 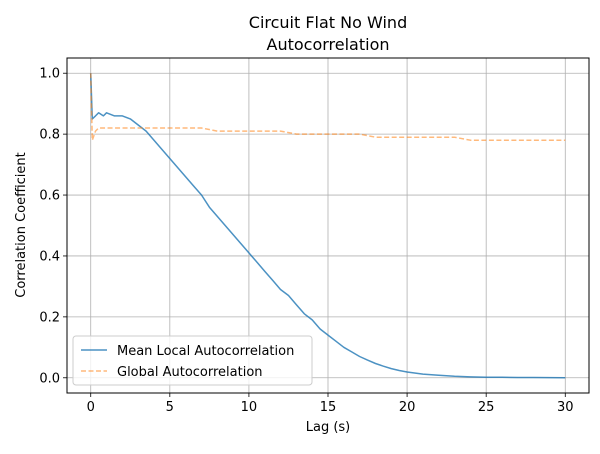 What do you see at coordinates (91, 407) in the screenshot?
I see `x-tick-label: 0` at bounding box center [91, 407].